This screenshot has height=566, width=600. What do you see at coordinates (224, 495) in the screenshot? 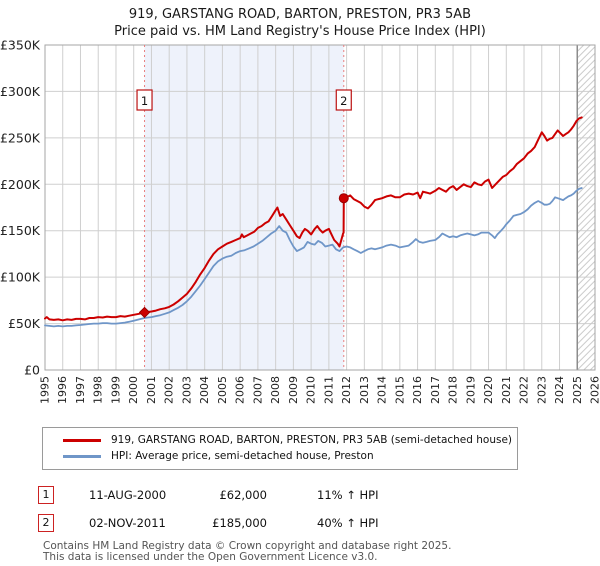
I see `sale-1-price: £62,000` at bounding box center [224, 495].